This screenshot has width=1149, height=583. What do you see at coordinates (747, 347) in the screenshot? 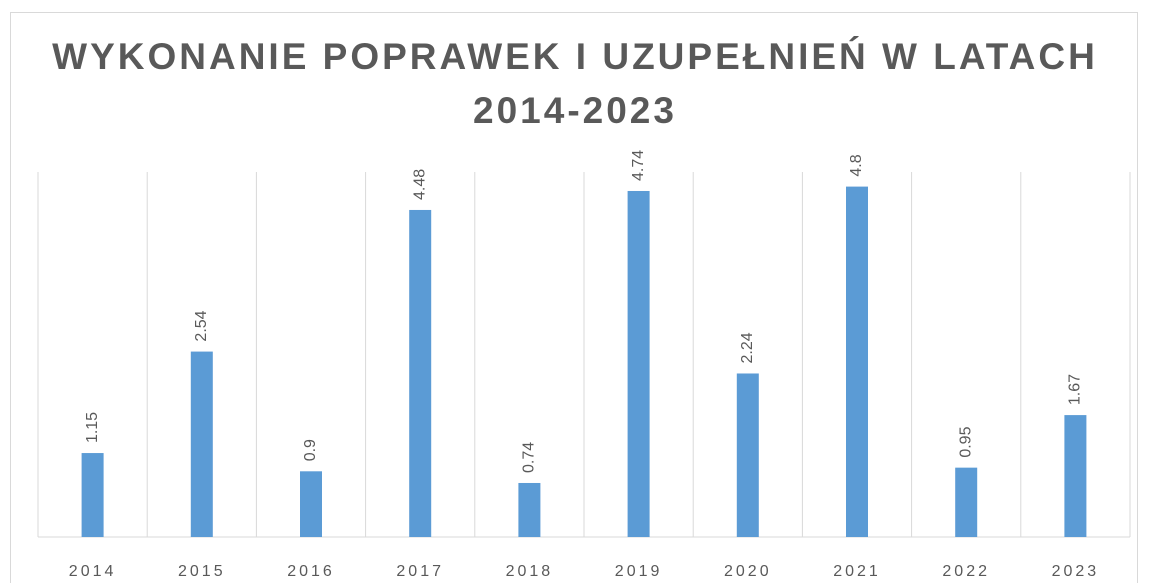
I see `data-label: 2.24` at bounding box center [747, 347].